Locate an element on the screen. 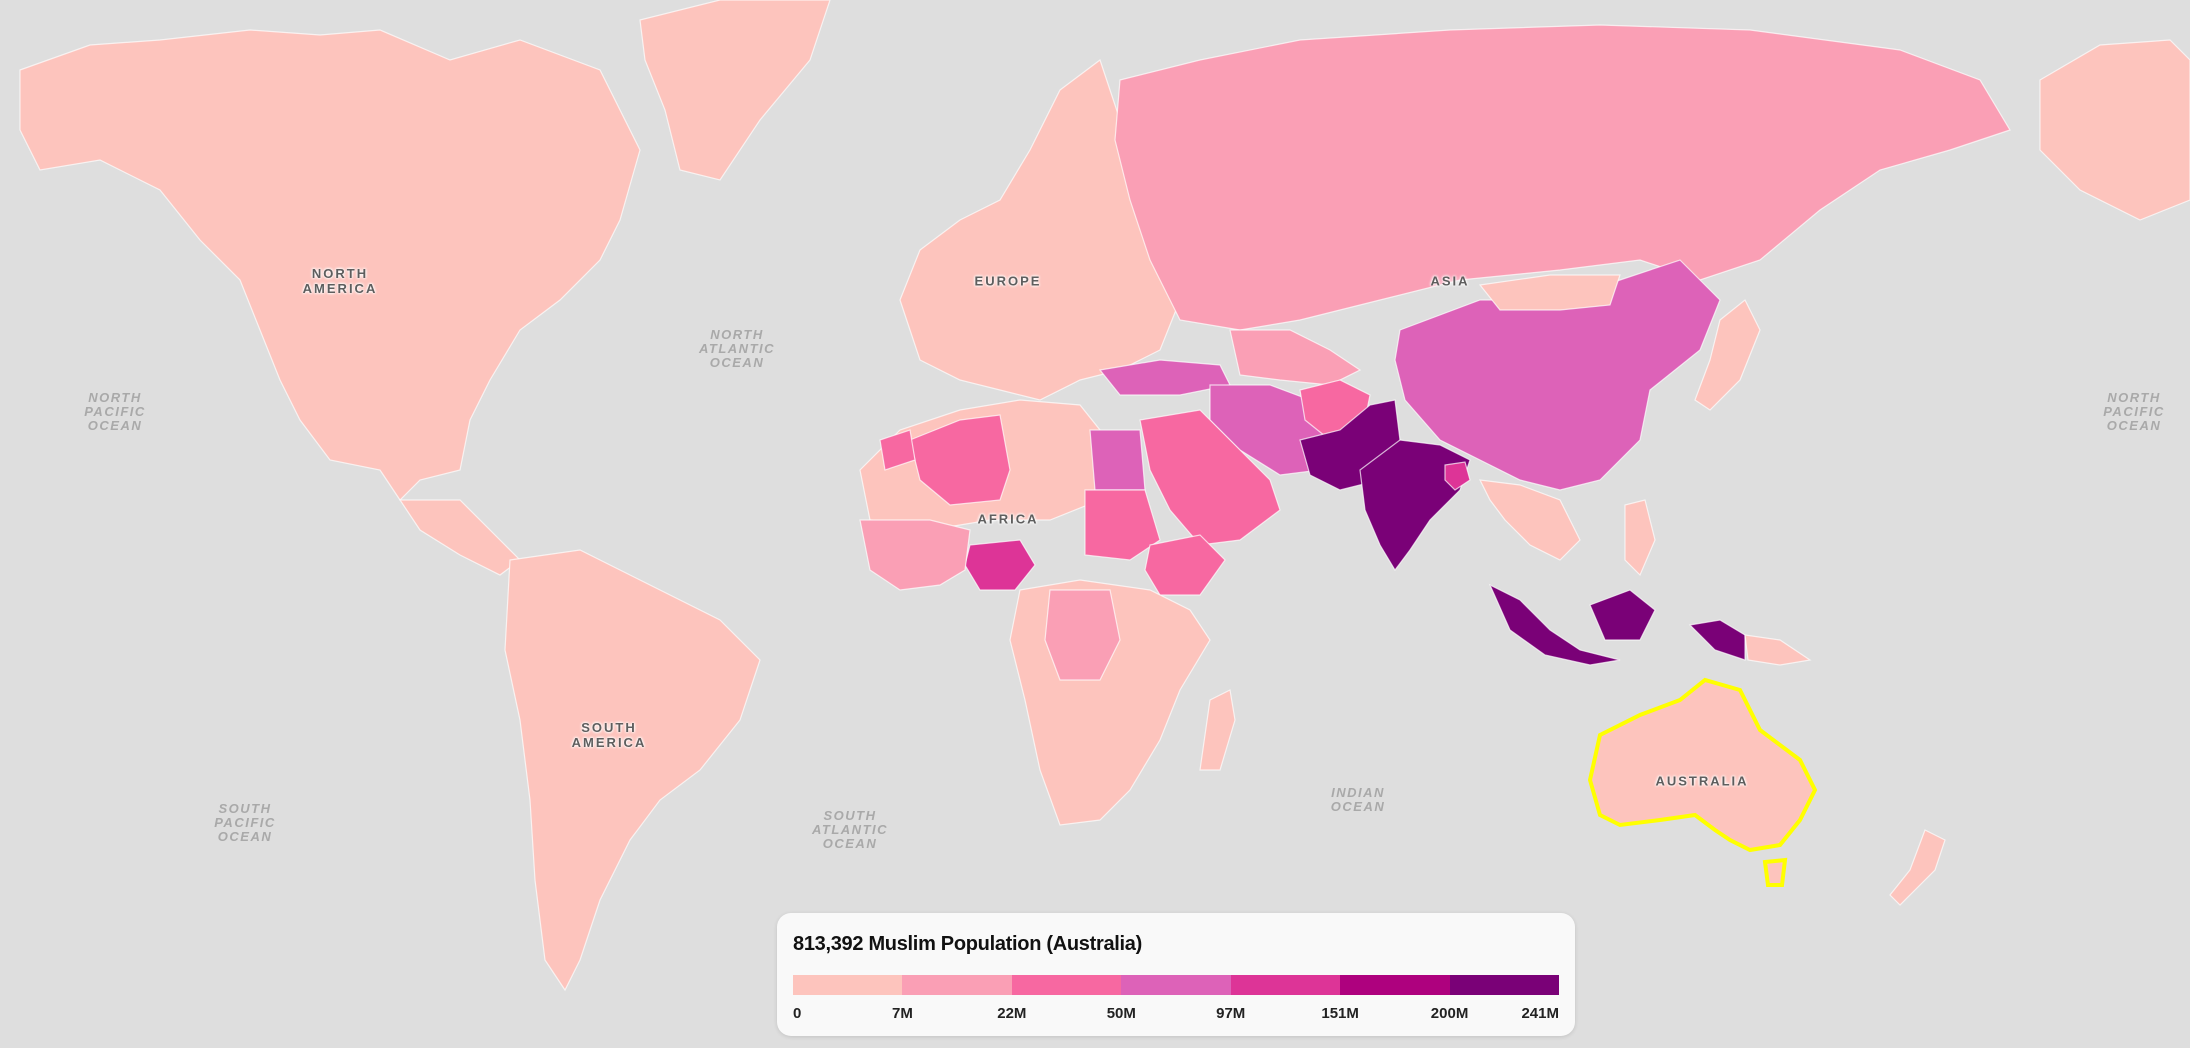  country-australia is located at coordinates (1702, 765).